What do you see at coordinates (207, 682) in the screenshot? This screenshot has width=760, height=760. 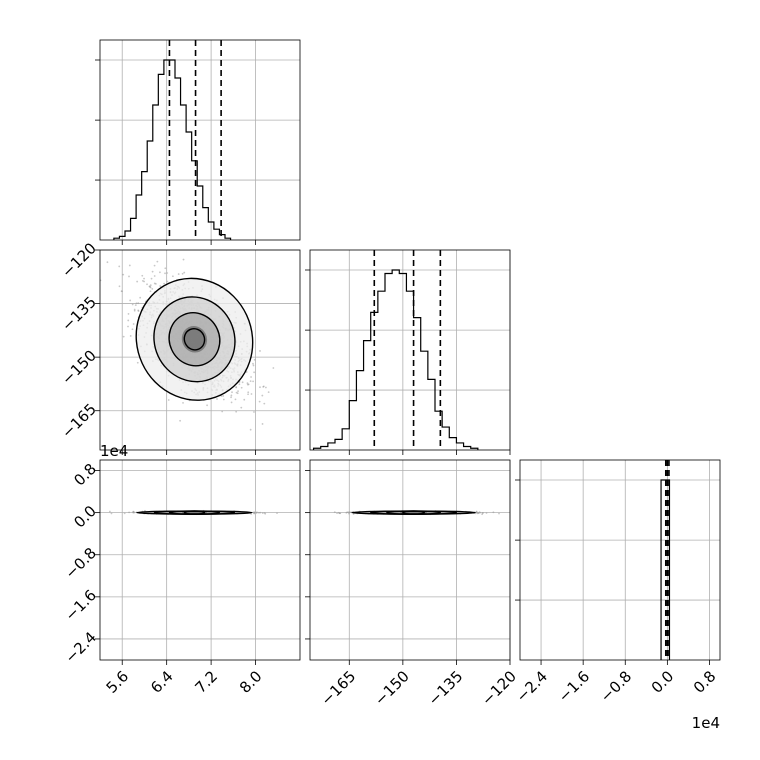 I see `x-tick-label: 7.2` at bounding box center [207, 682].